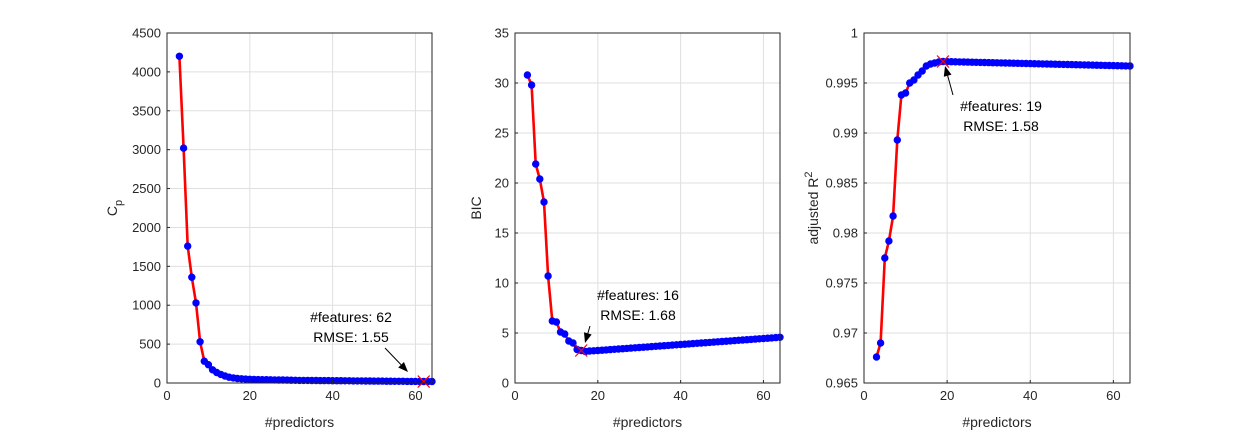  What do you see at coordinates (1001, 126) in the screenshot?
I see `adjusted-r2-annotation-rmse: RMSE: 1.58` at bounding box center [1001, 126].